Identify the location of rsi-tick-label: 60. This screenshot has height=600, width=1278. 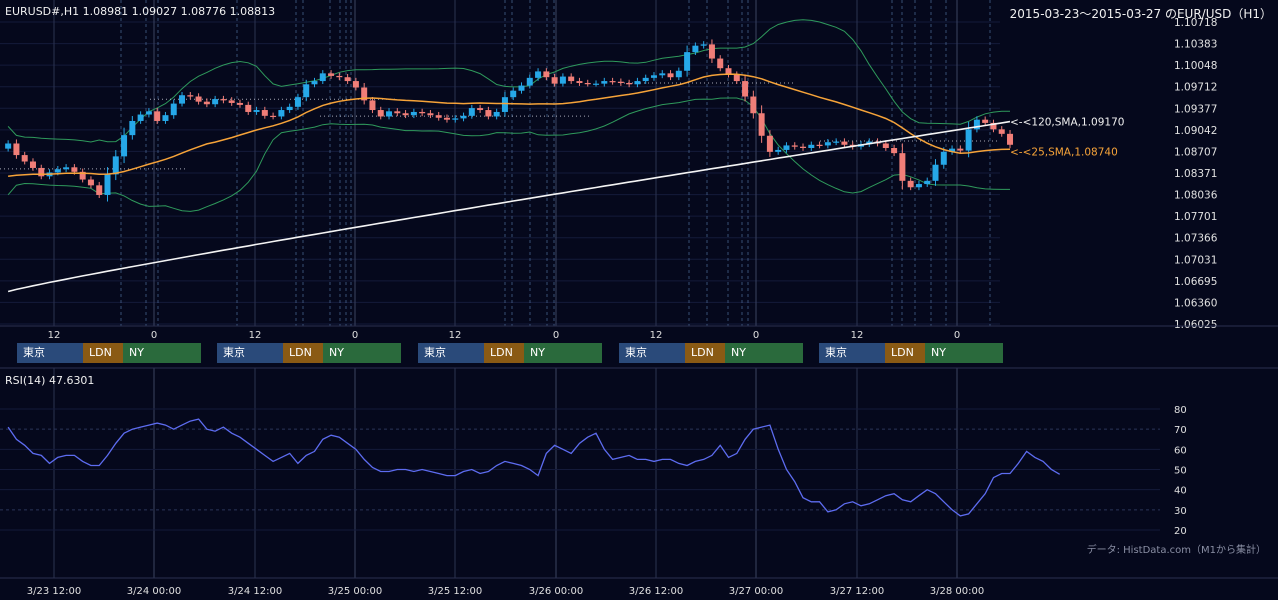
(1180, 450).